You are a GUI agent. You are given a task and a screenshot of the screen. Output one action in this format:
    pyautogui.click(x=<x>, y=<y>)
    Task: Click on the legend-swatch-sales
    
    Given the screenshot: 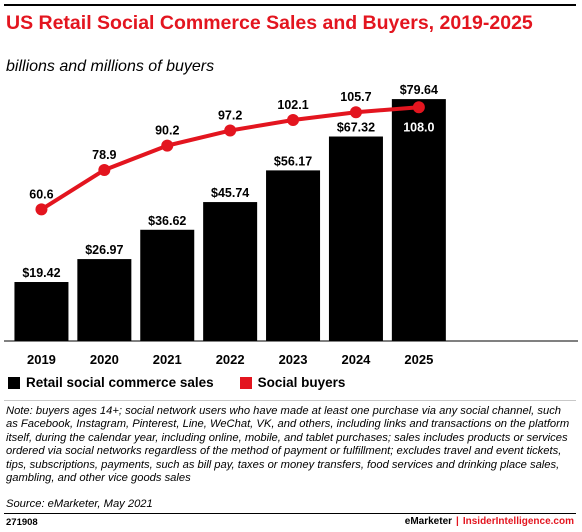 What is the action you would take?
    pyautogui.click(x=14, y=382)
    